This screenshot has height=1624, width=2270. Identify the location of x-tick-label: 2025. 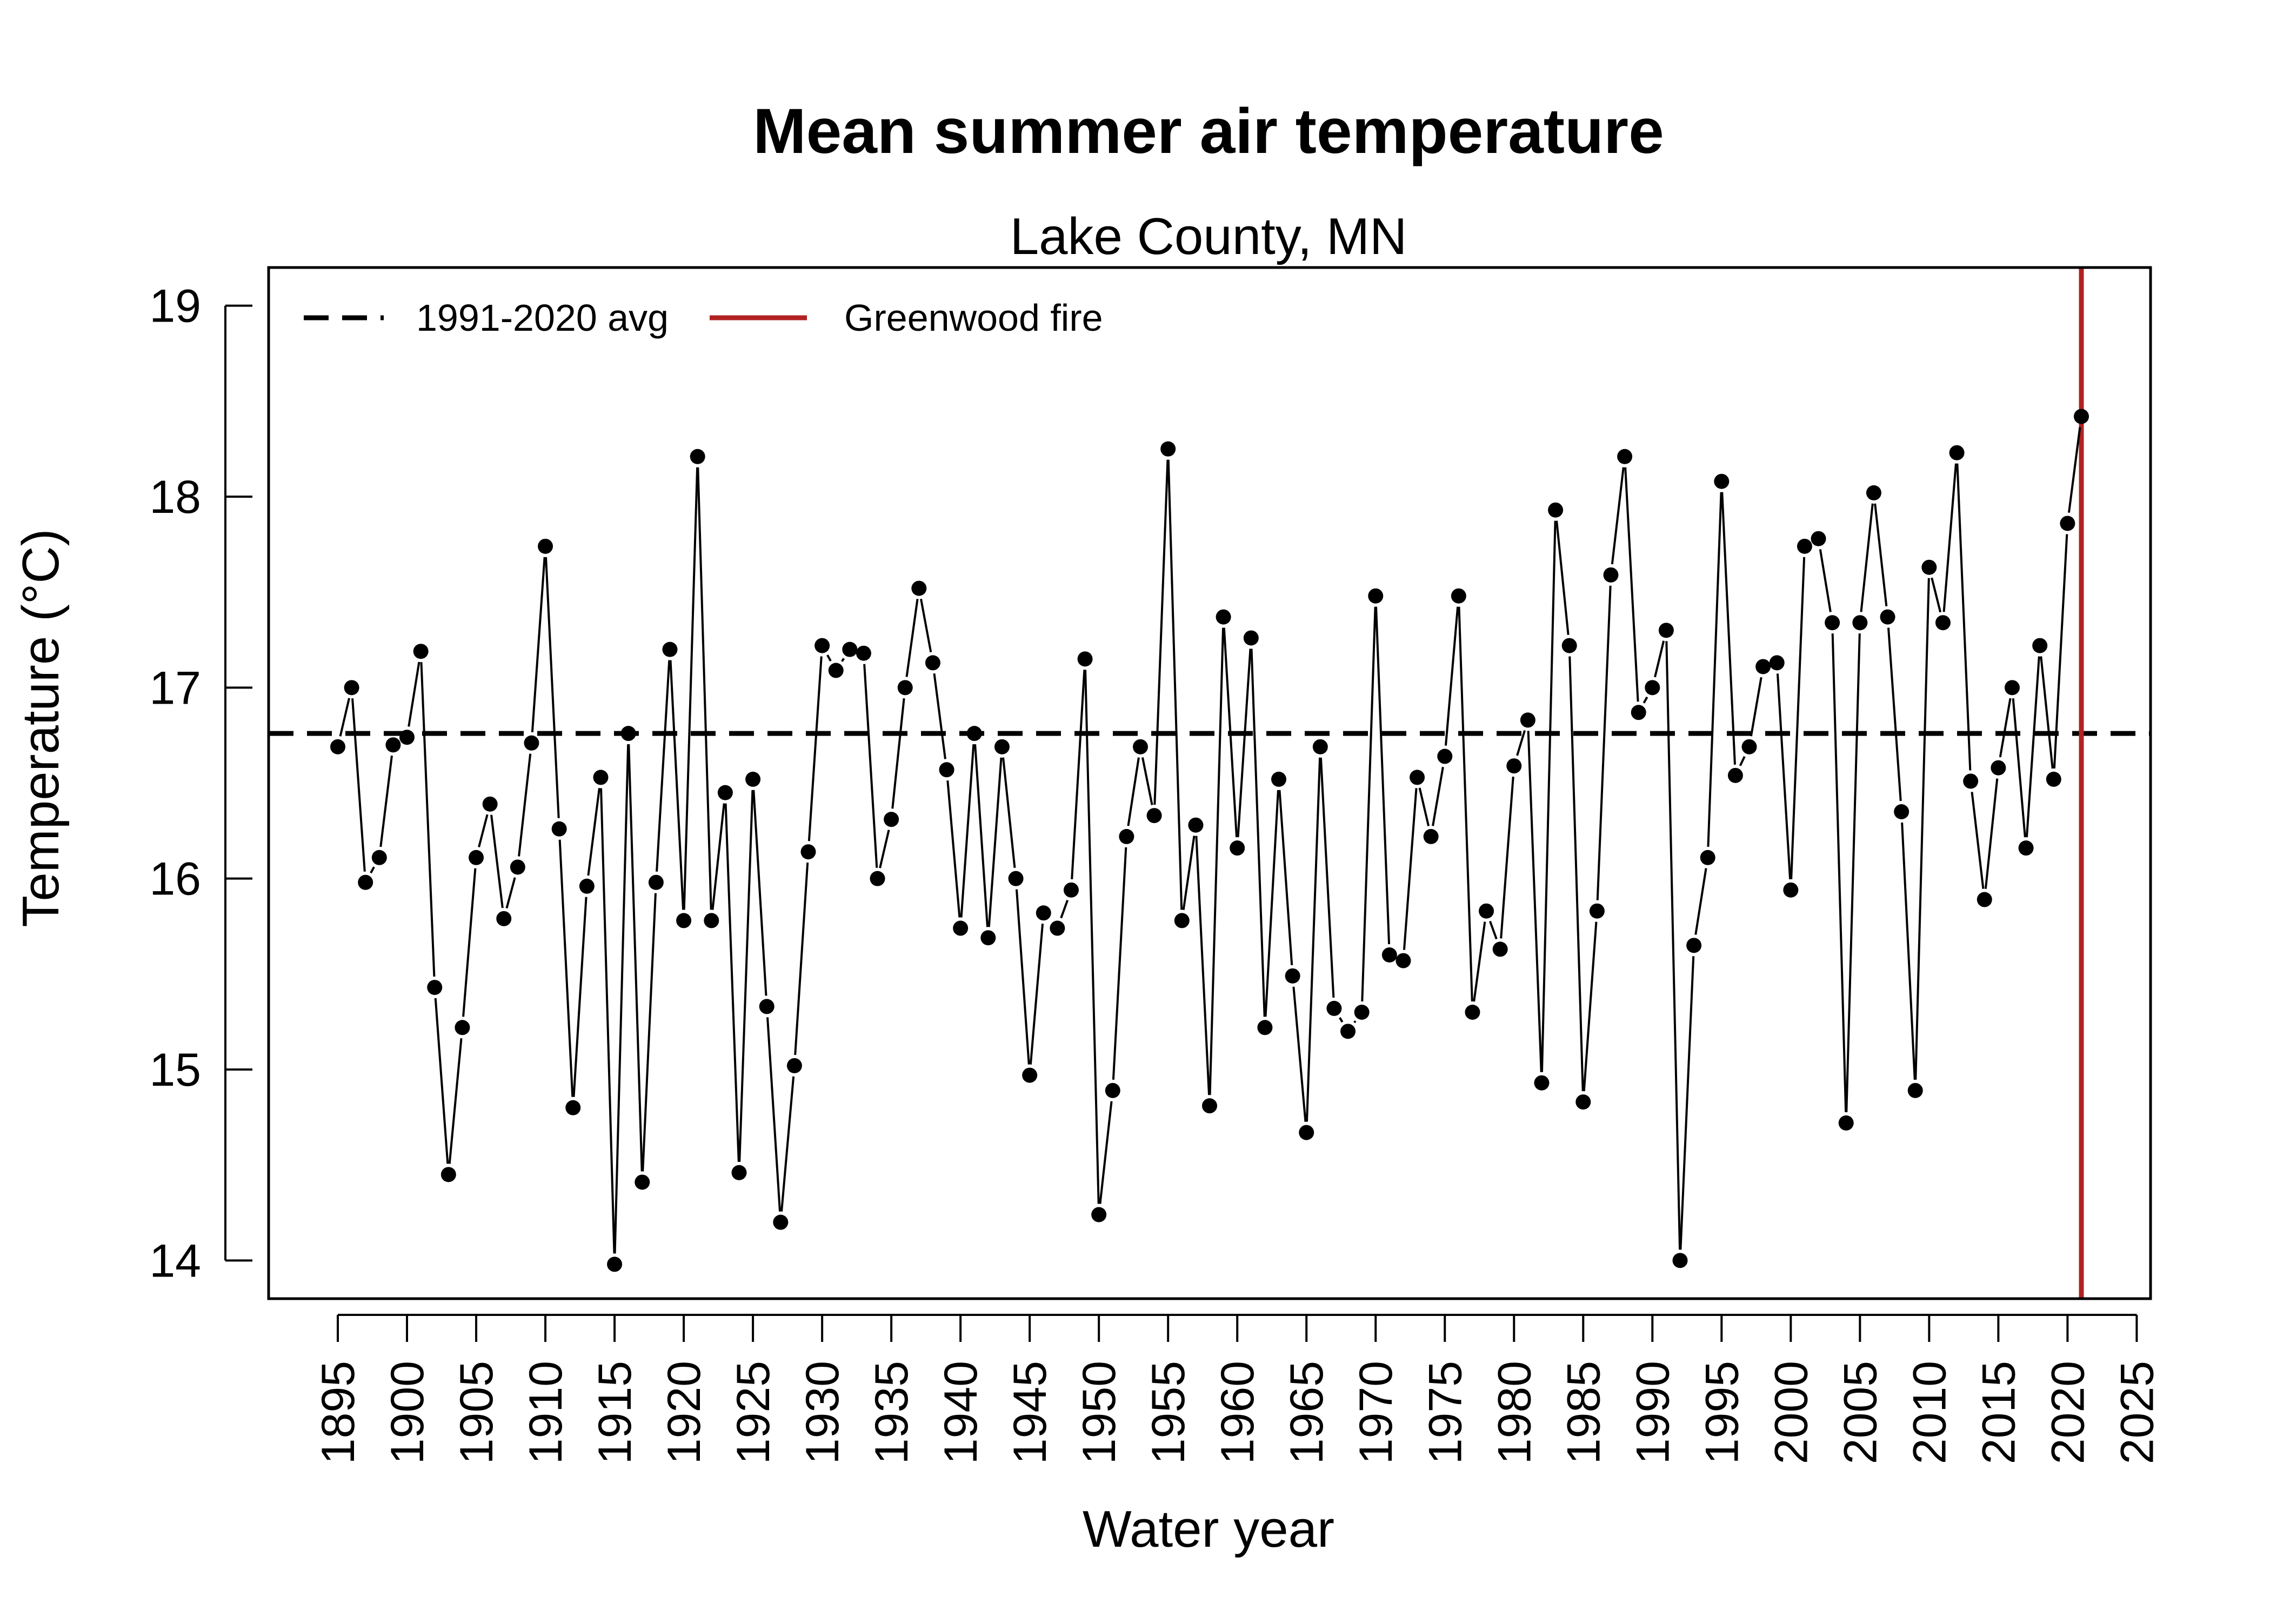
(2137, 1412).